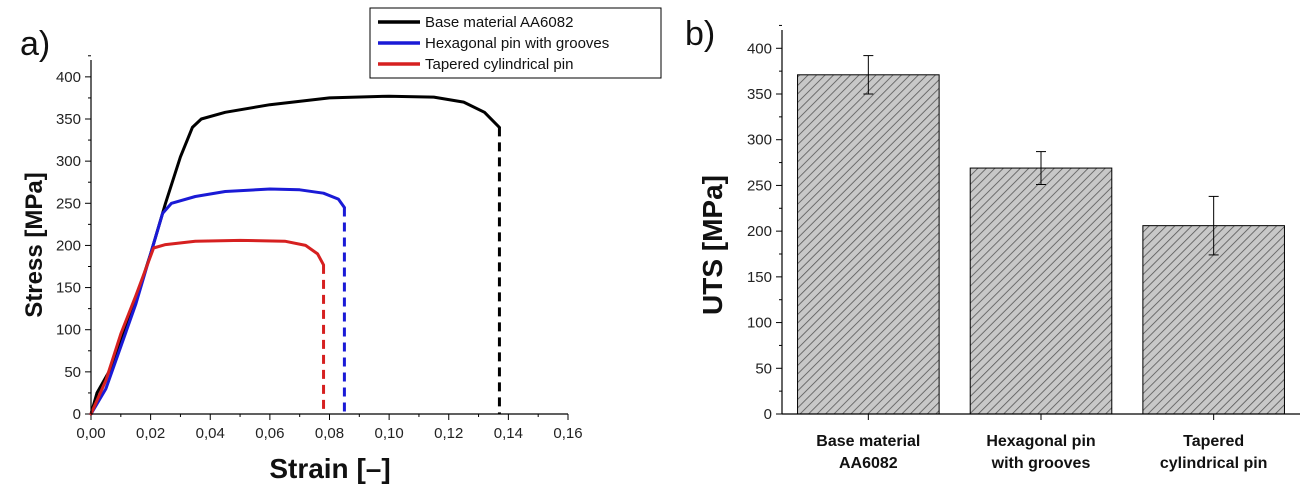 Image resolution: width=1312 pixels, height=487 pixels. What do you see at coordinates (210, 433) in the screenshot?
I see `x-tick-label: 0,04` at bounding box center [210, 433].